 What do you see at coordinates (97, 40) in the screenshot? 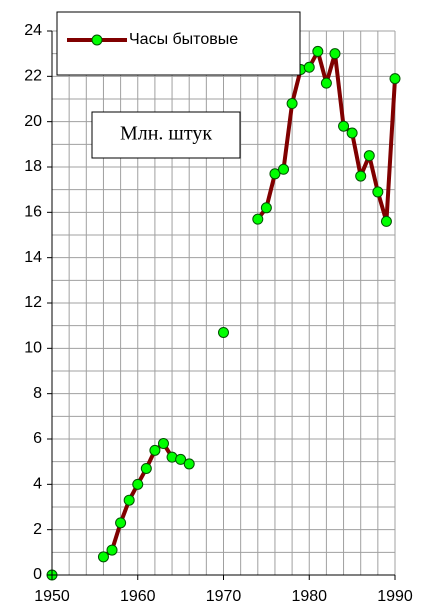
I see `legend-marker` at bounding box center [97, 40].